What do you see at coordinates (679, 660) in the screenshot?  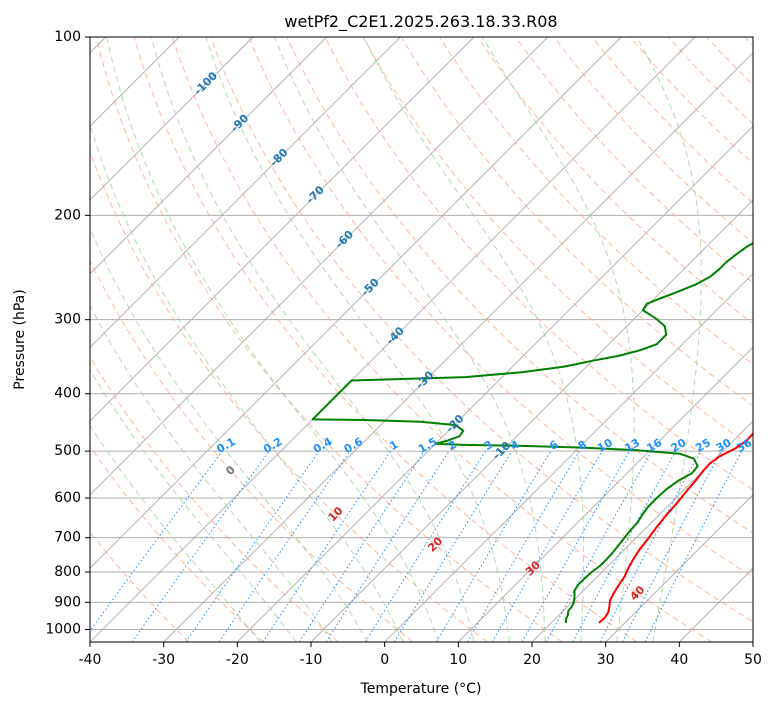 I see `x-tick-label: 40` at bounding box center [679, 660].